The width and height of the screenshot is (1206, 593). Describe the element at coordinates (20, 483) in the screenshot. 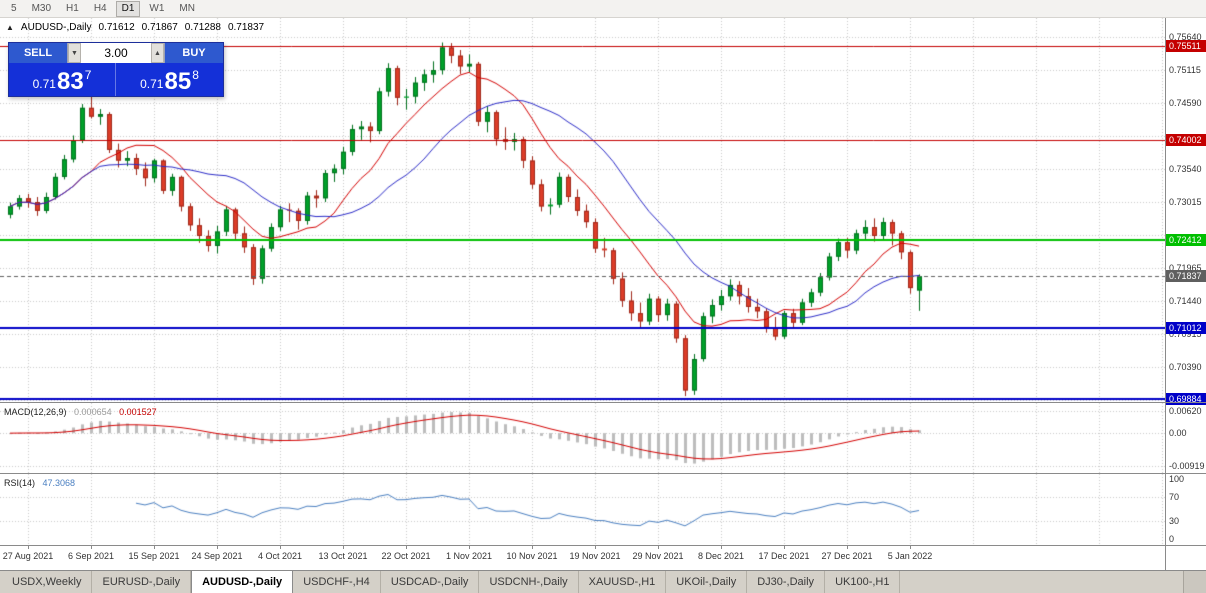

I see `rsi-name: RSI(14)` at that location.